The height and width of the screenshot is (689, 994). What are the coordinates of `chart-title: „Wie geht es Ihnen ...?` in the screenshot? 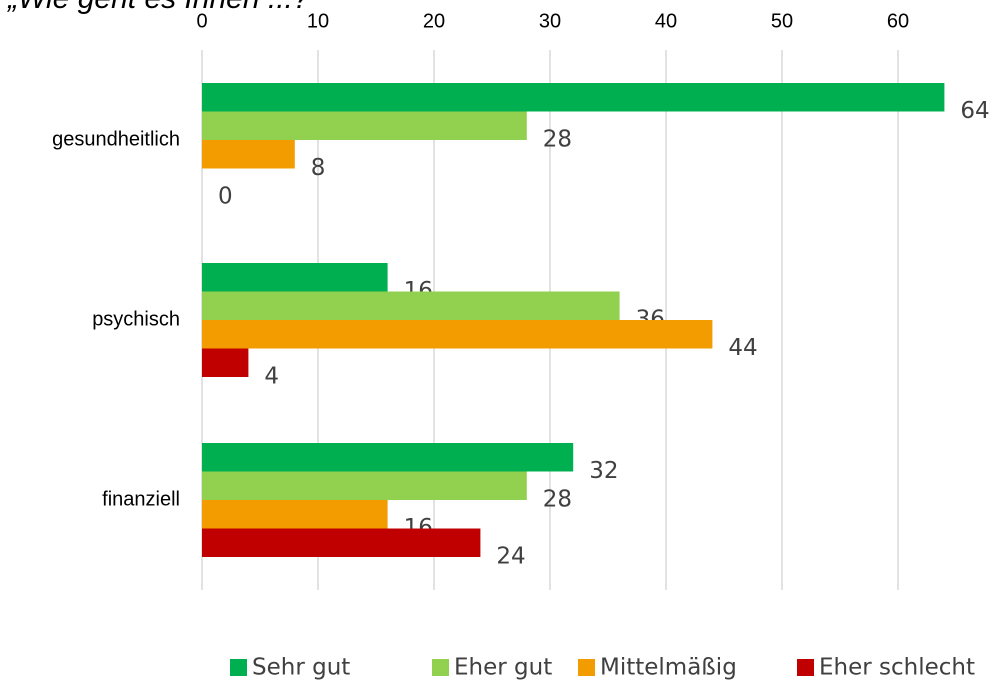 It's located at (158, 7).